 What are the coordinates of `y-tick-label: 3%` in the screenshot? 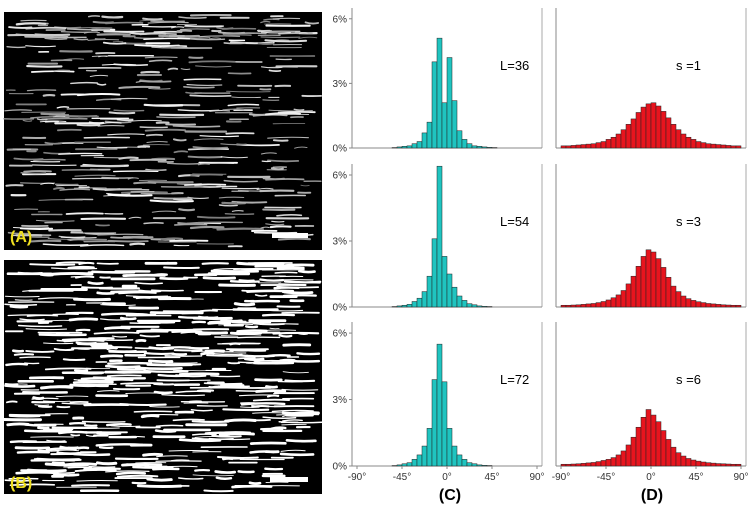 It's located at (340, 84).